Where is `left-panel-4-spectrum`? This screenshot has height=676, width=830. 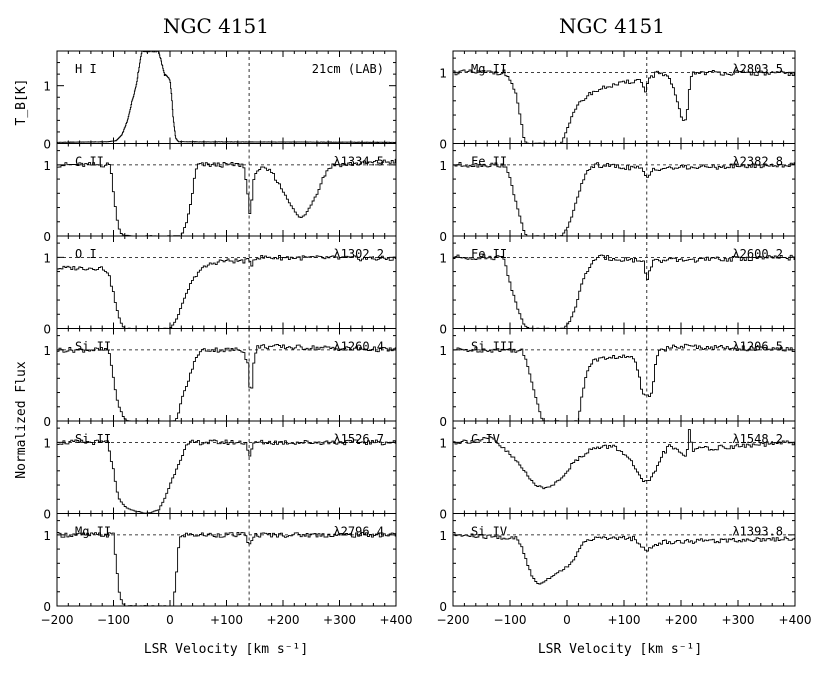
left-panel-4-spectrum is located at coordinates (226, 476).